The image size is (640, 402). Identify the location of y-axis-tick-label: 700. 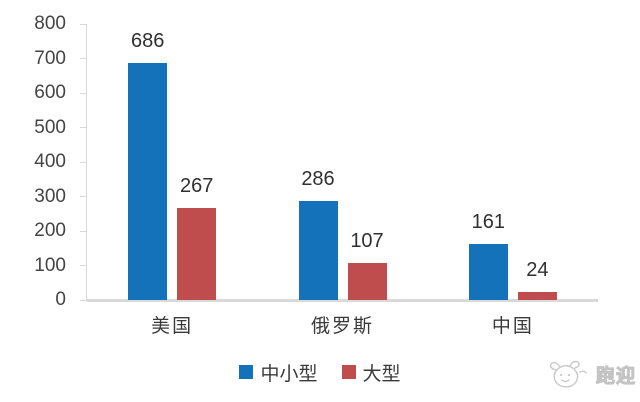
(50, 58).